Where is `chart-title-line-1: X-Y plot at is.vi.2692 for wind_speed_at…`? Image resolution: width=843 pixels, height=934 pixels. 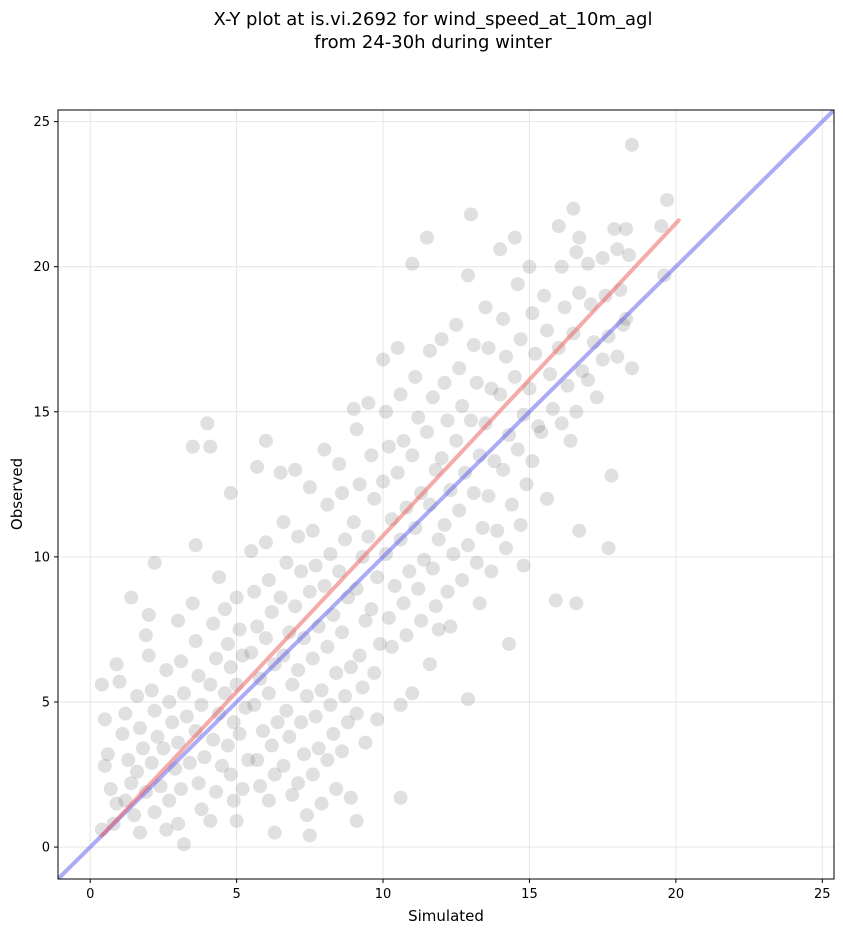 chart-title-line-1: X-Y plot at is.vi.2692 for wind_speed_at… is located at coordinates (433, 19).